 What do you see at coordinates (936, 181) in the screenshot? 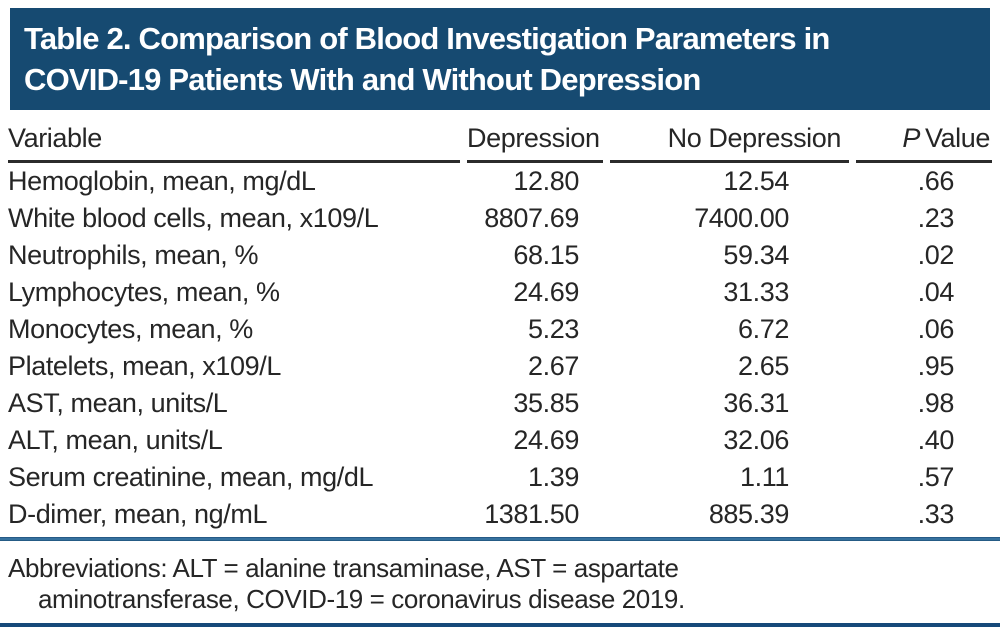
I see `p-value-cell: .66` at bounding box center [936, 181].